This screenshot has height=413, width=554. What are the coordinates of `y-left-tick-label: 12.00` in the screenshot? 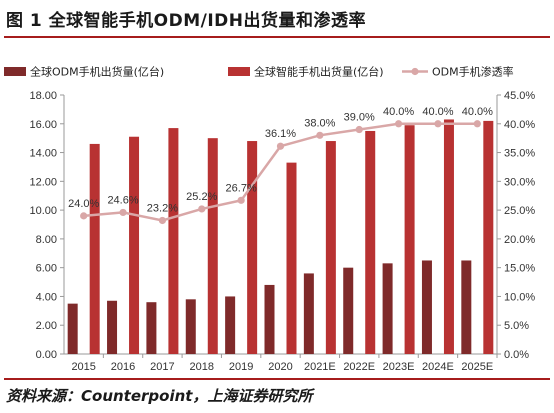 It's located at (43, 182).